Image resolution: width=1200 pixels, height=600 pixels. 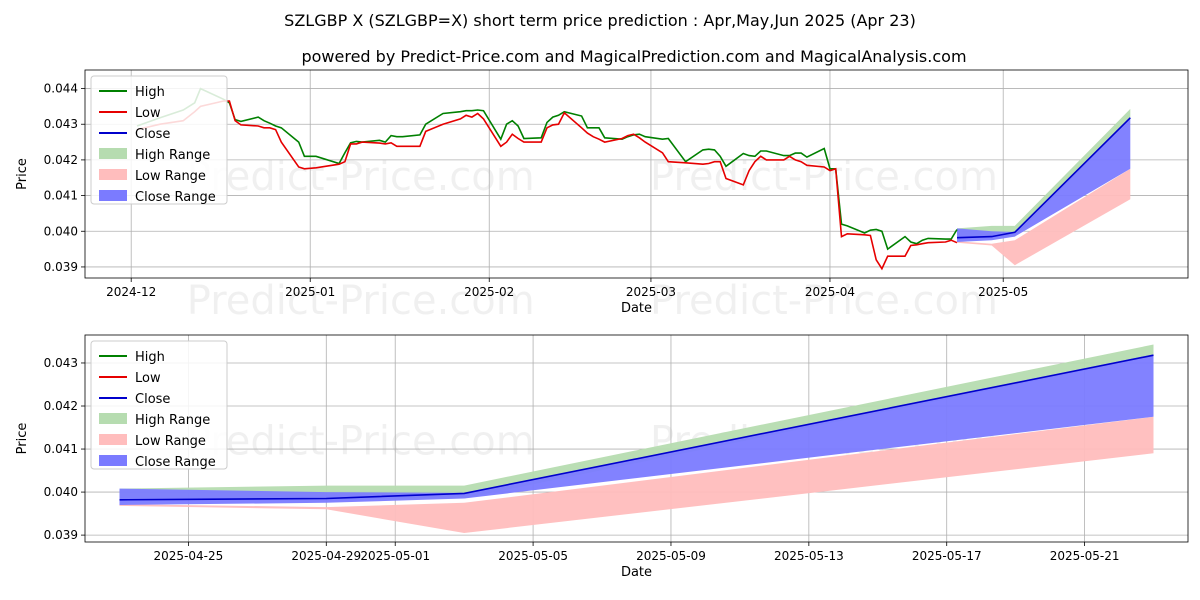 I want to click on x-tick-label: 2025-05-05, so click(x=533, y=556).